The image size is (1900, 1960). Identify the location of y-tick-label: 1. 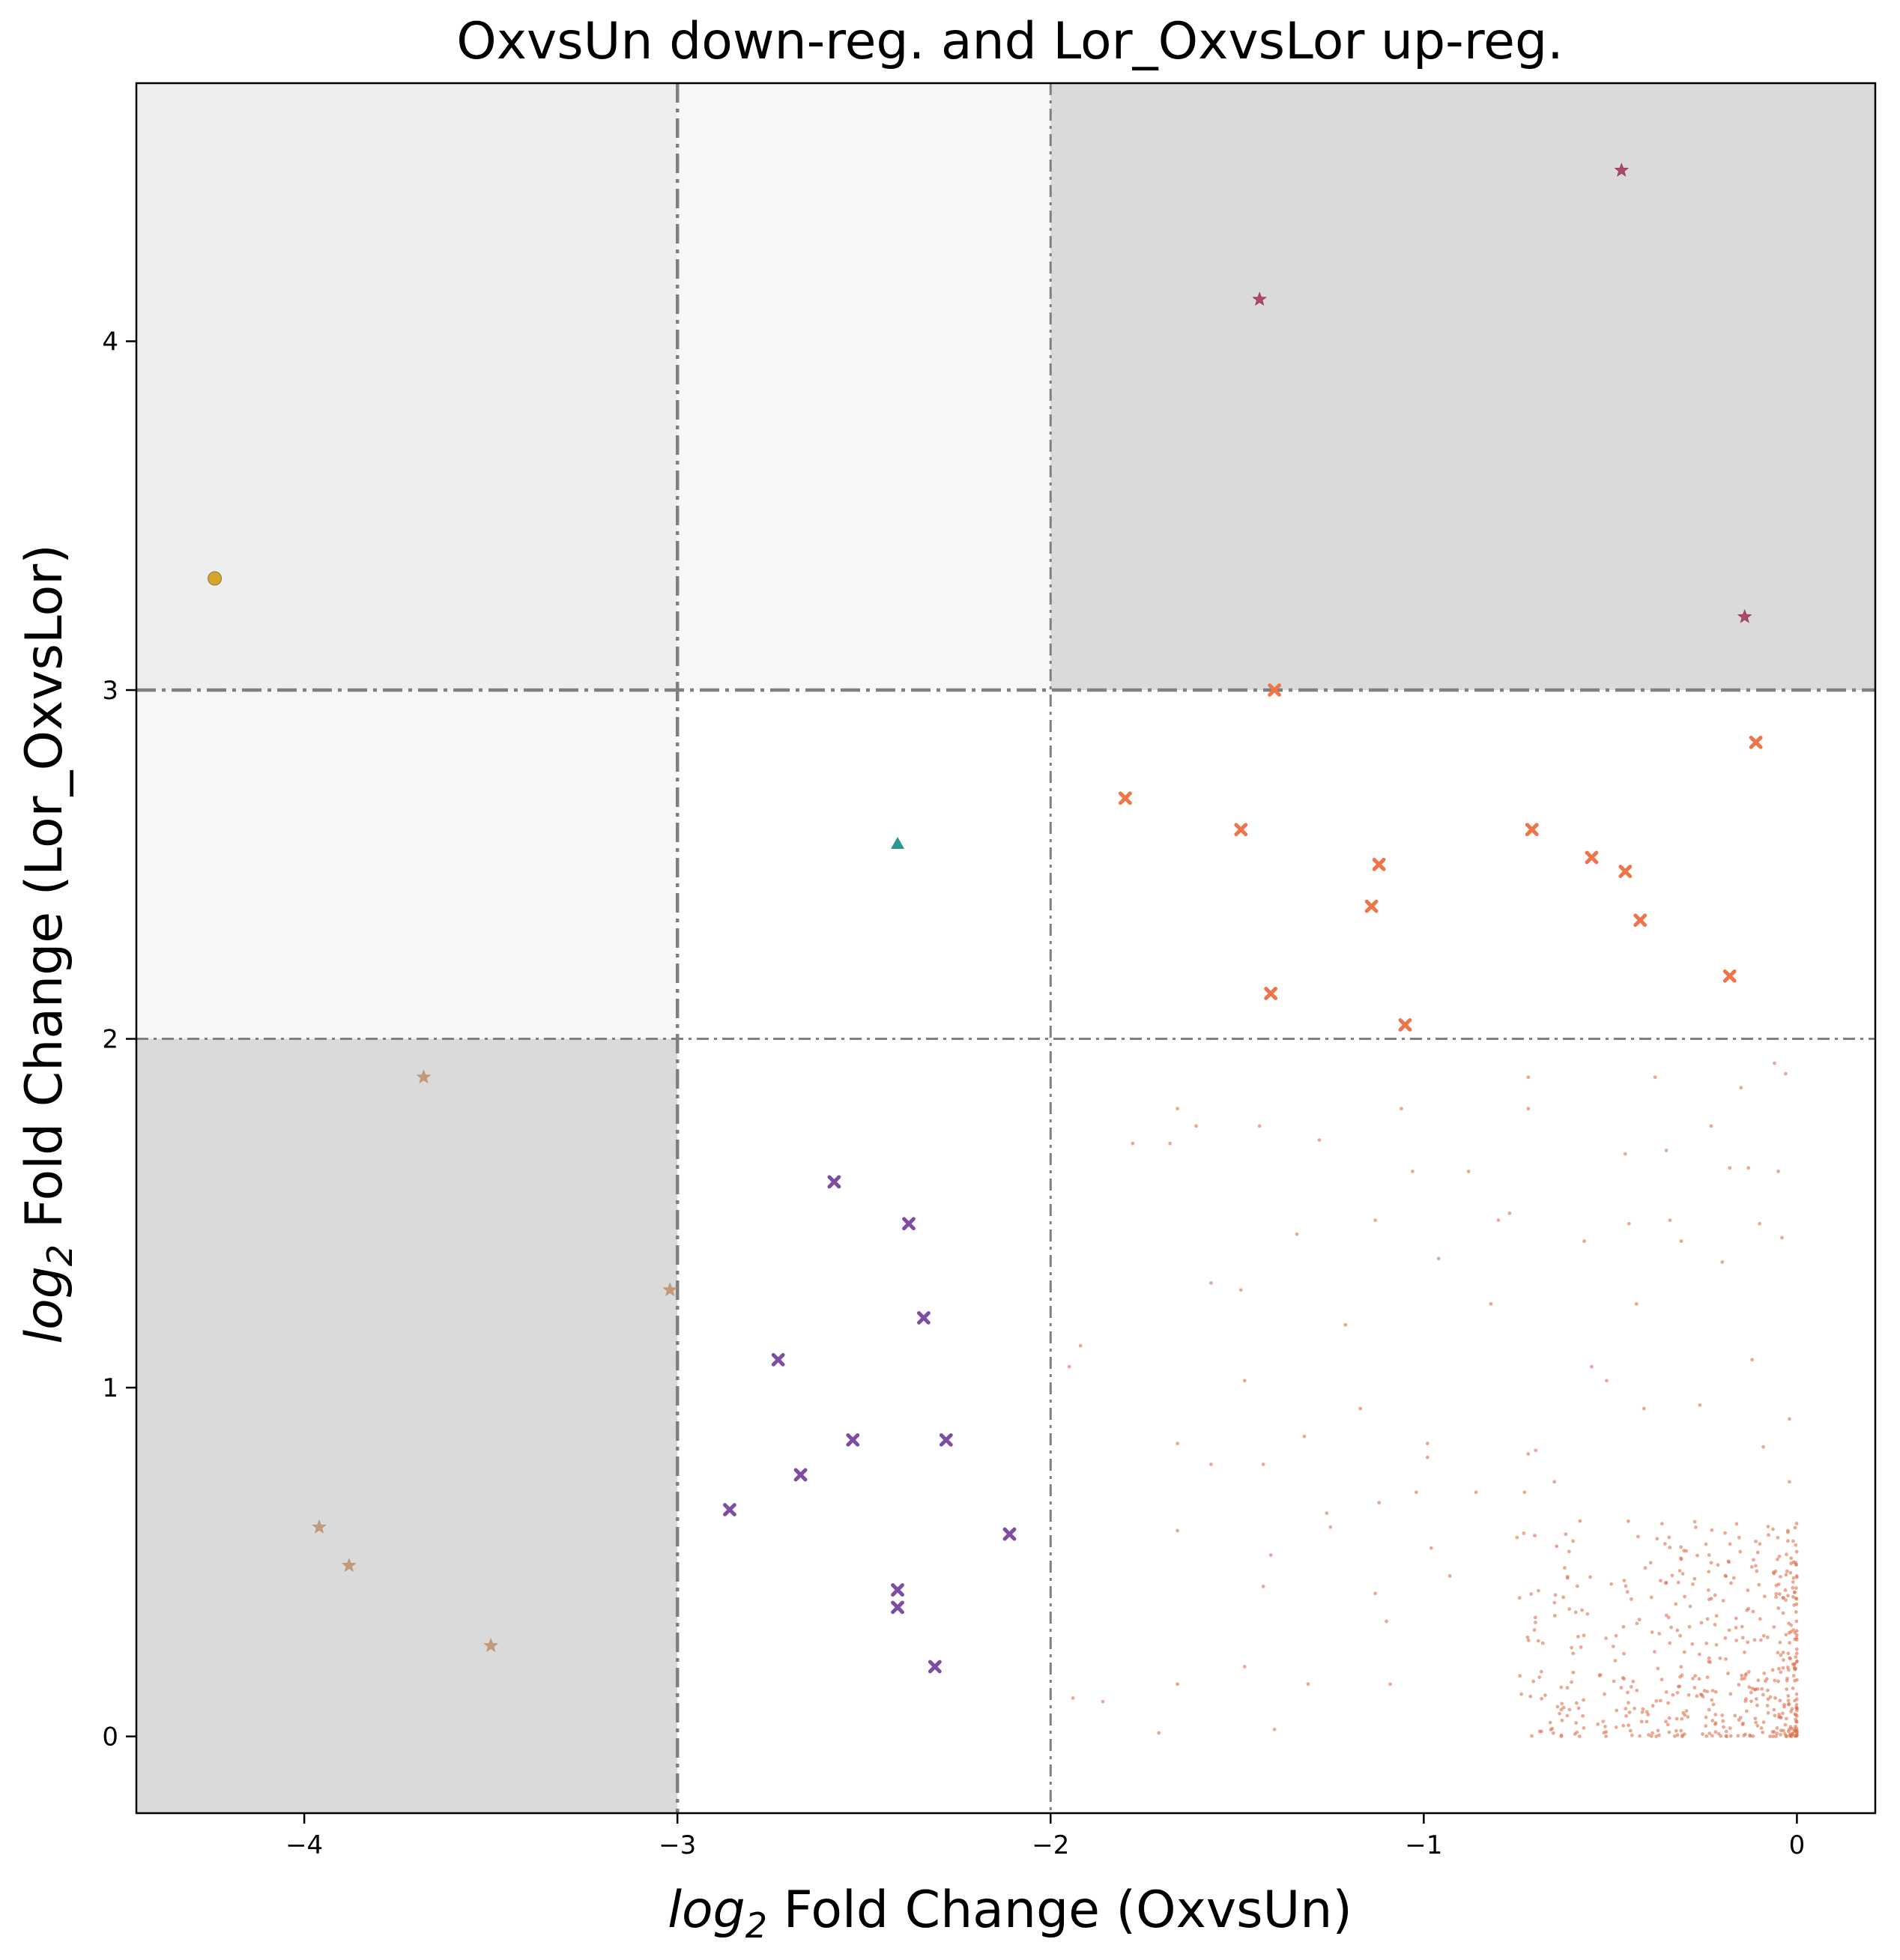
(110, 1388).